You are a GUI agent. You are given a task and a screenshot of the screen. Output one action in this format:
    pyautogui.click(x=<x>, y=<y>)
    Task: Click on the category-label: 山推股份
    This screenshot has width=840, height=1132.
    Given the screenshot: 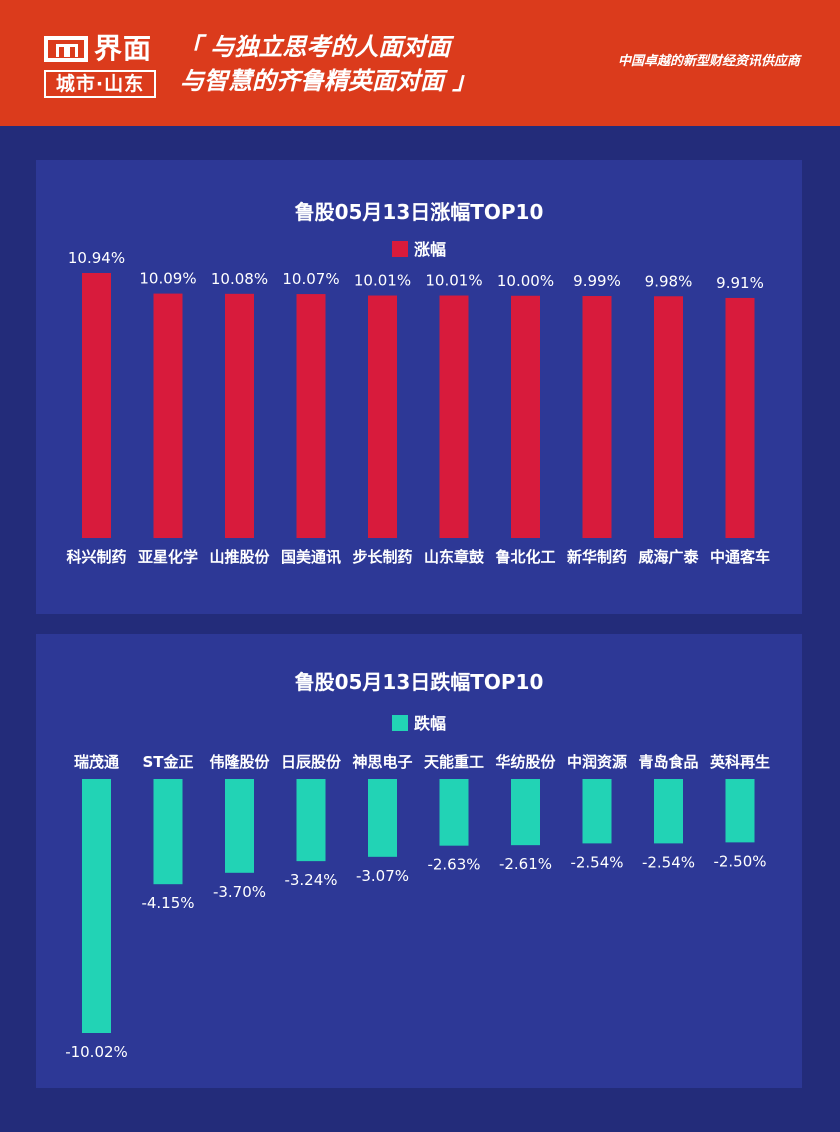 What is the action you would take?
    pyautogui.click(x=239, y=557)
    